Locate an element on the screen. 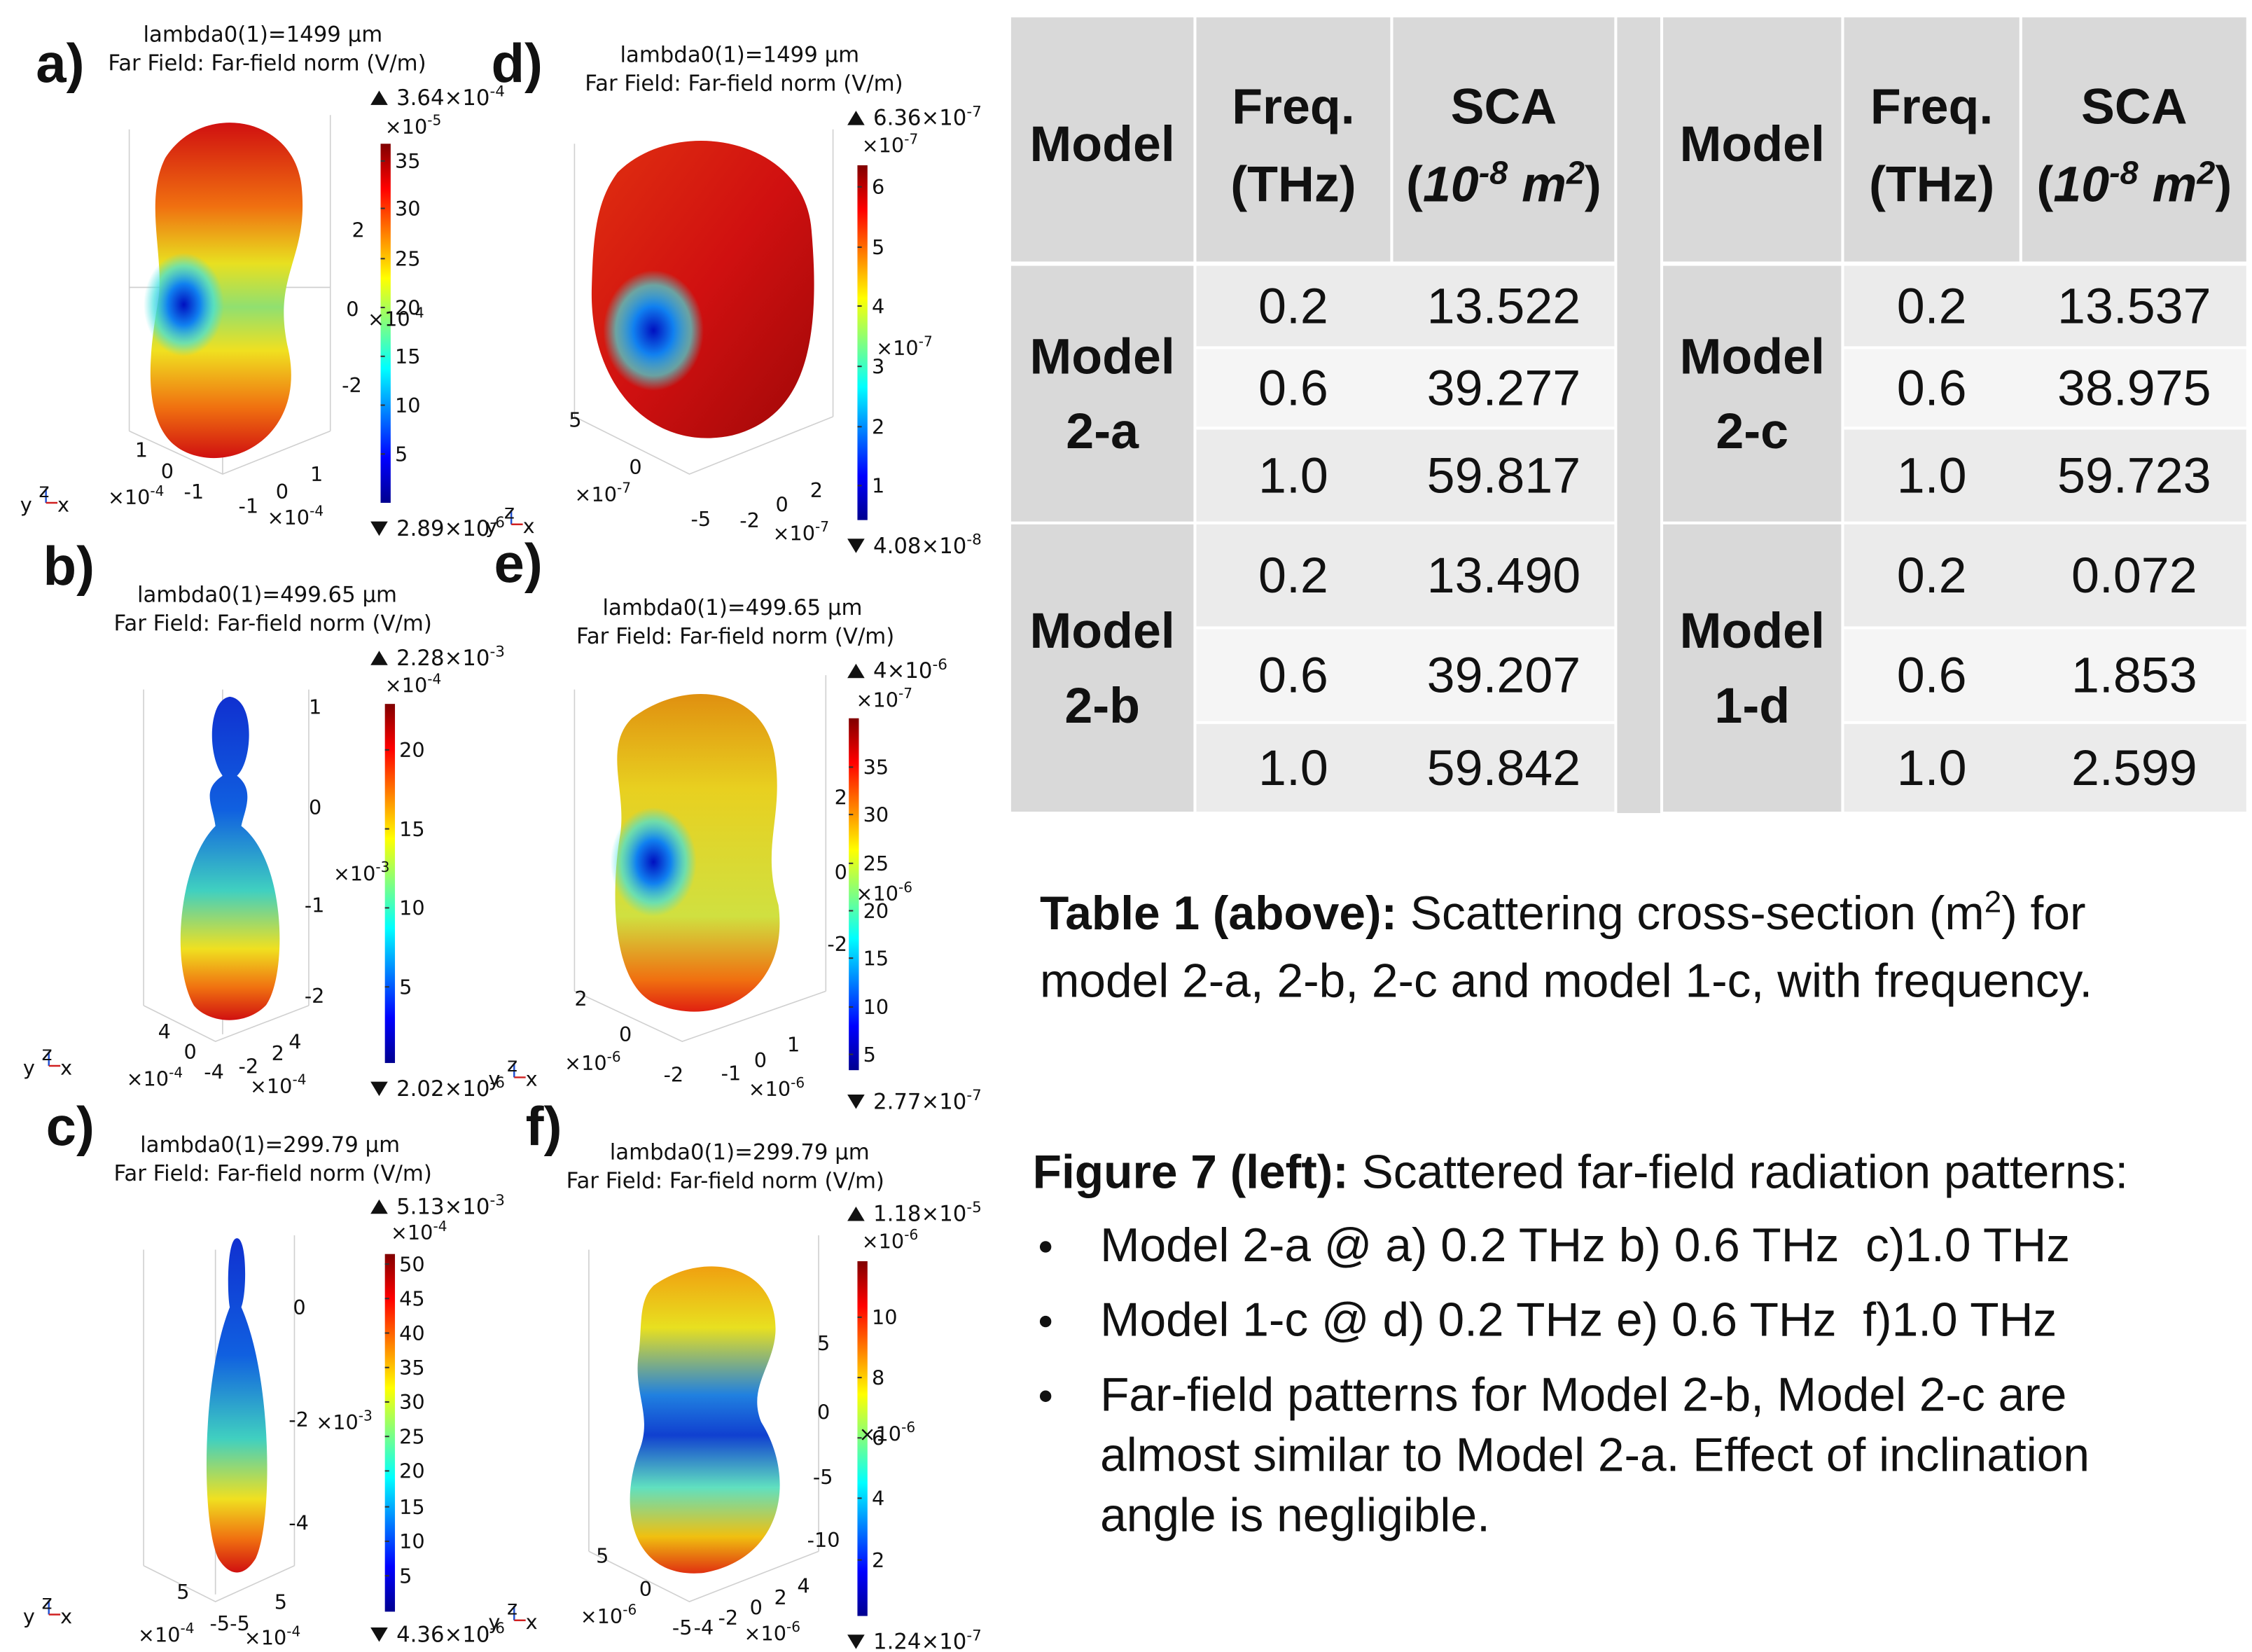 This screenshot has width=2252, height=1652. cell-sca: 1.853 is located at coordinates (2134, 676).